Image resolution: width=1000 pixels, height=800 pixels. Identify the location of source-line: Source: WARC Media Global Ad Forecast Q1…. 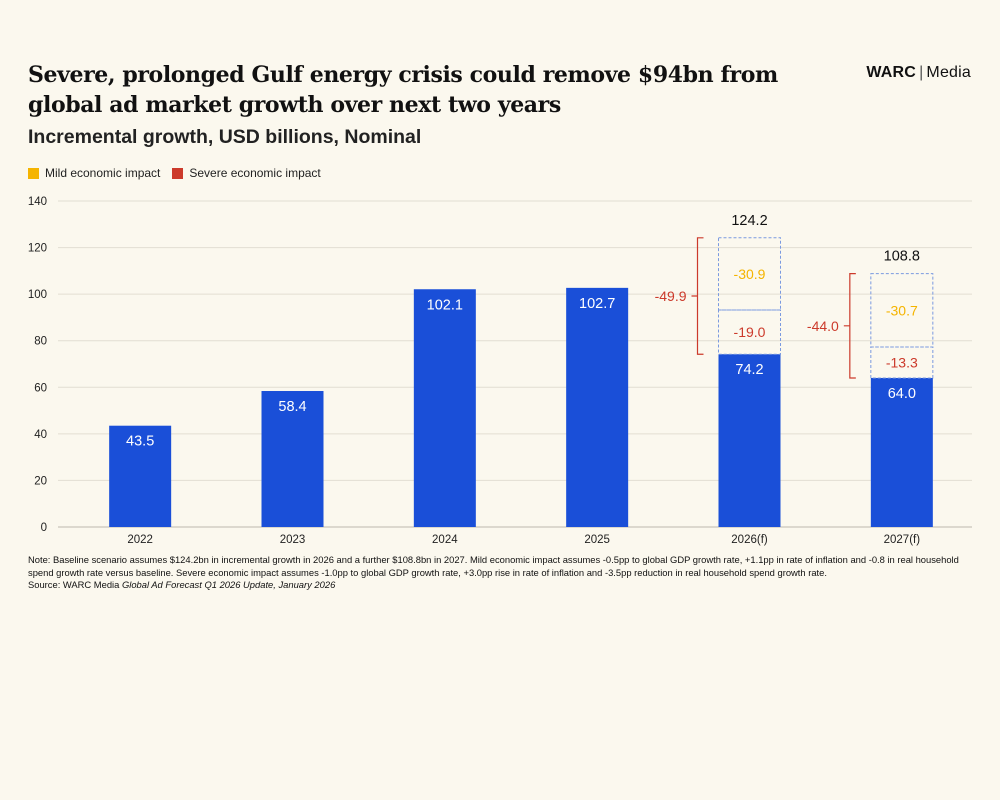
(503, 585).